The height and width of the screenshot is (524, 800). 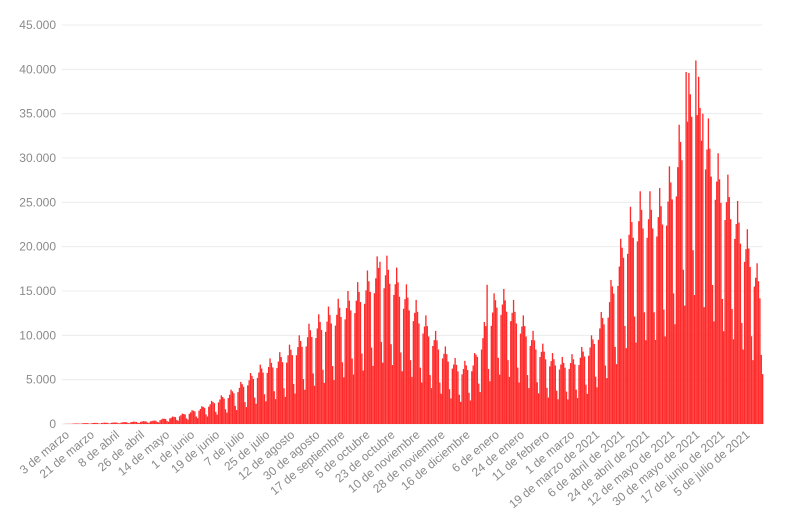 What do you see at coordinates (41, 380) in the screenshot?
I see `y-tick-label: 5.000` at bounding box center [41, 380].